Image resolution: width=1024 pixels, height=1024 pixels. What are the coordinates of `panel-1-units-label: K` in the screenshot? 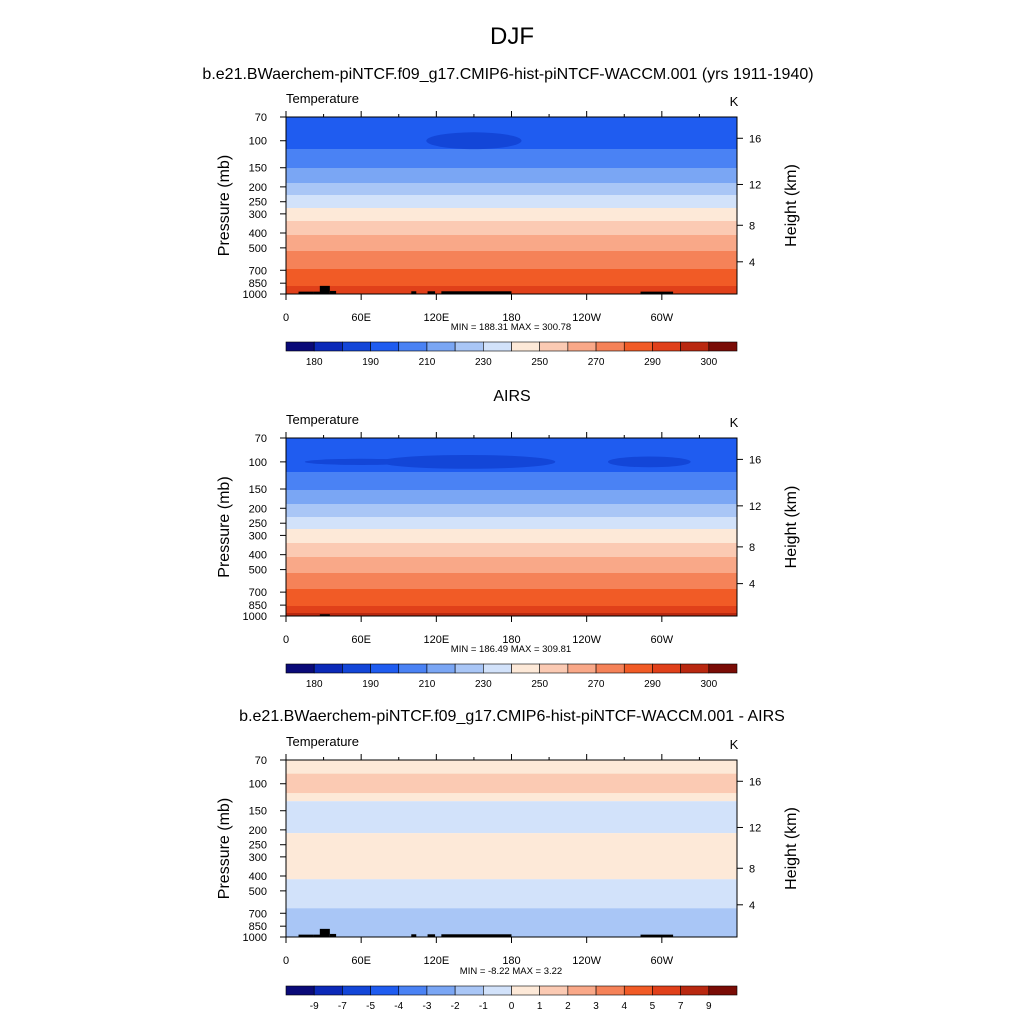 It's located at (734, 101).